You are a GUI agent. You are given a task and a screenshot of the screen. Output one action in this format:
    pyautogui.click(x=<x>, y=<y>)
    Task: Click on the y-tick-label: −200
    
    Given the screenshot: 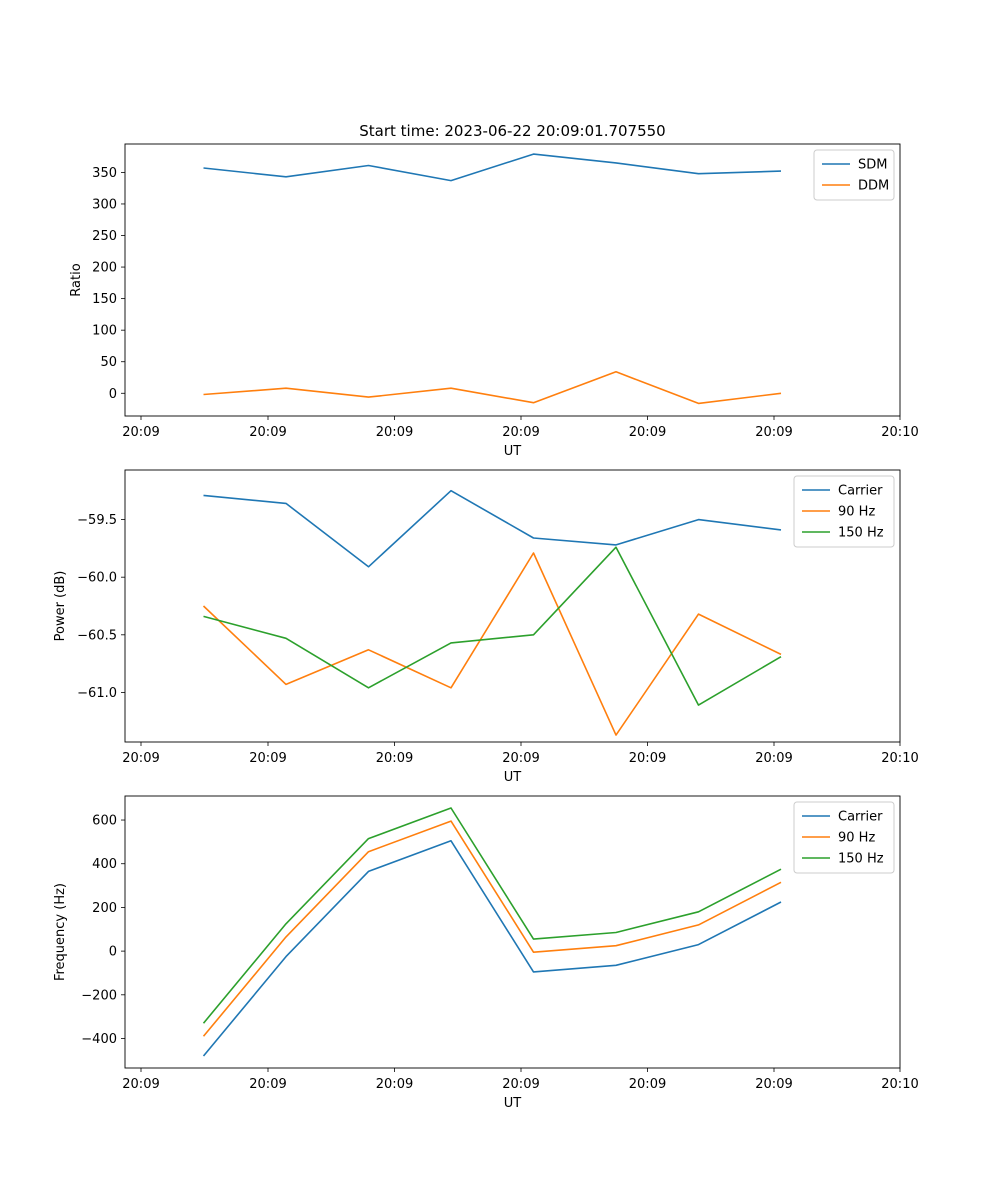 What is the action you would take?
    pyautogui.click(x=99, y=995)
    